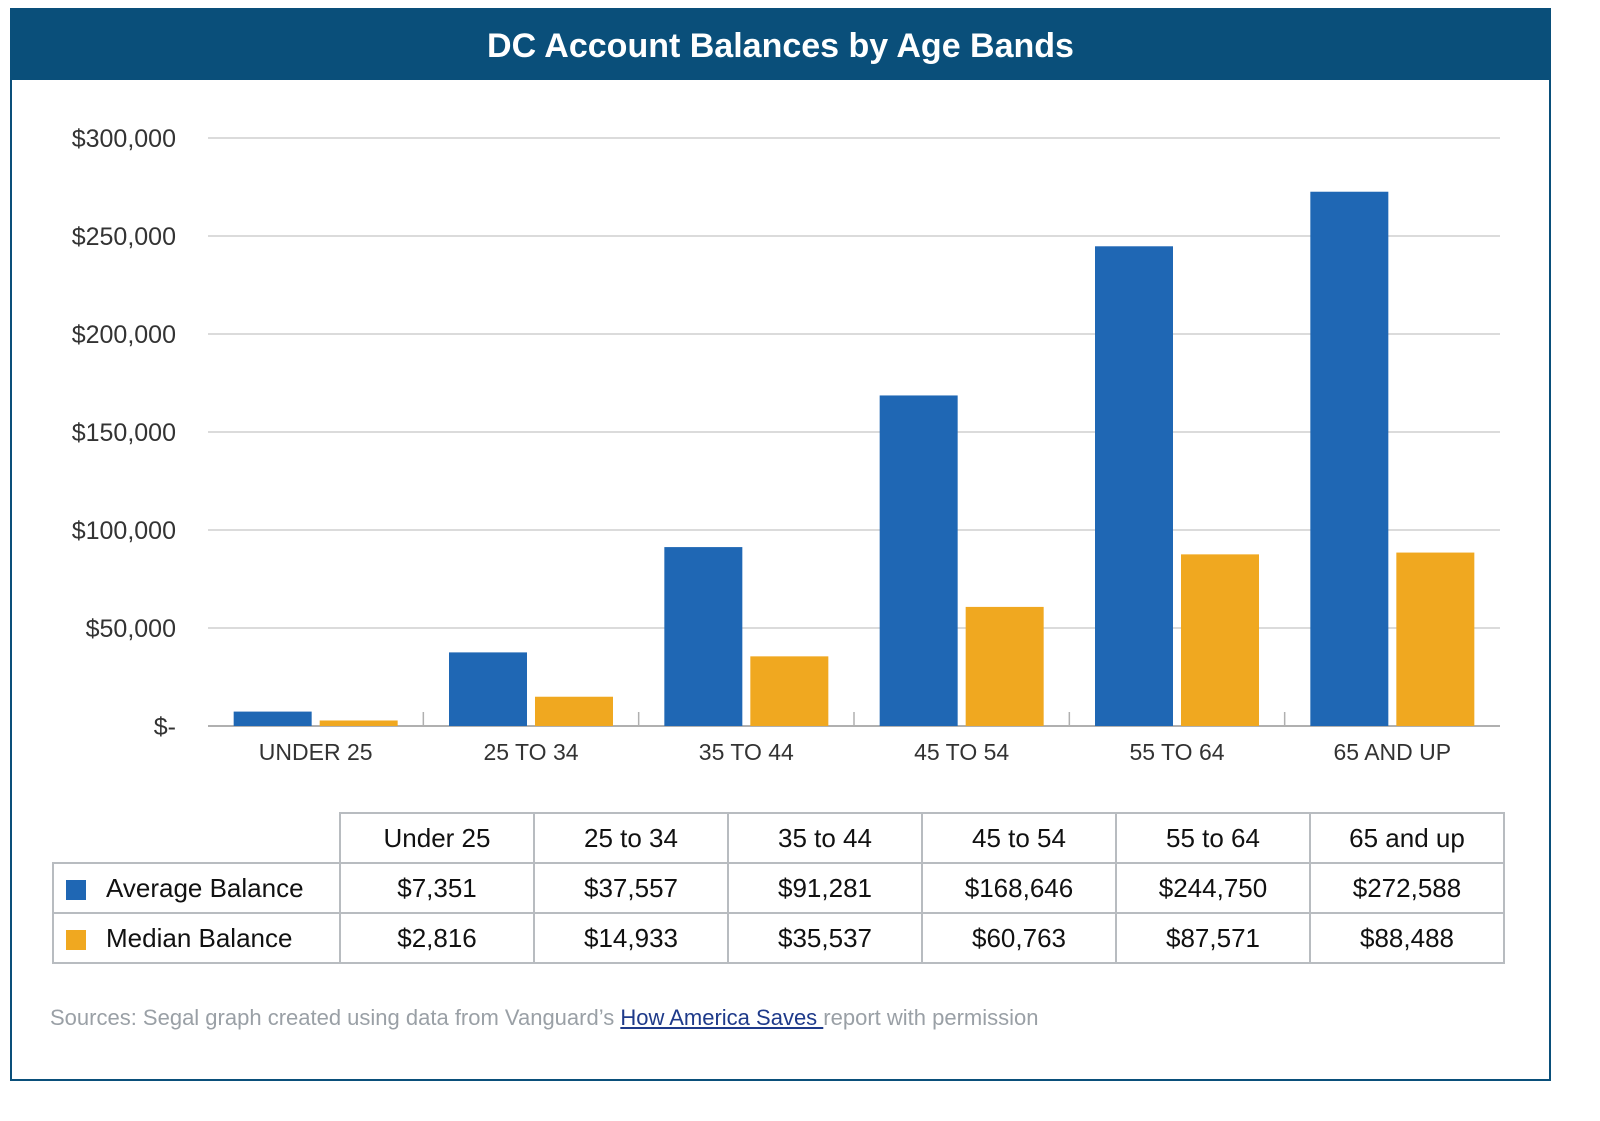 This screenshot has width=1600, height=1121. What do you see at coordinates (1407, 838) in the screenshot?
I see `table-header: 65 and up` at bounding box center [1407, 838].